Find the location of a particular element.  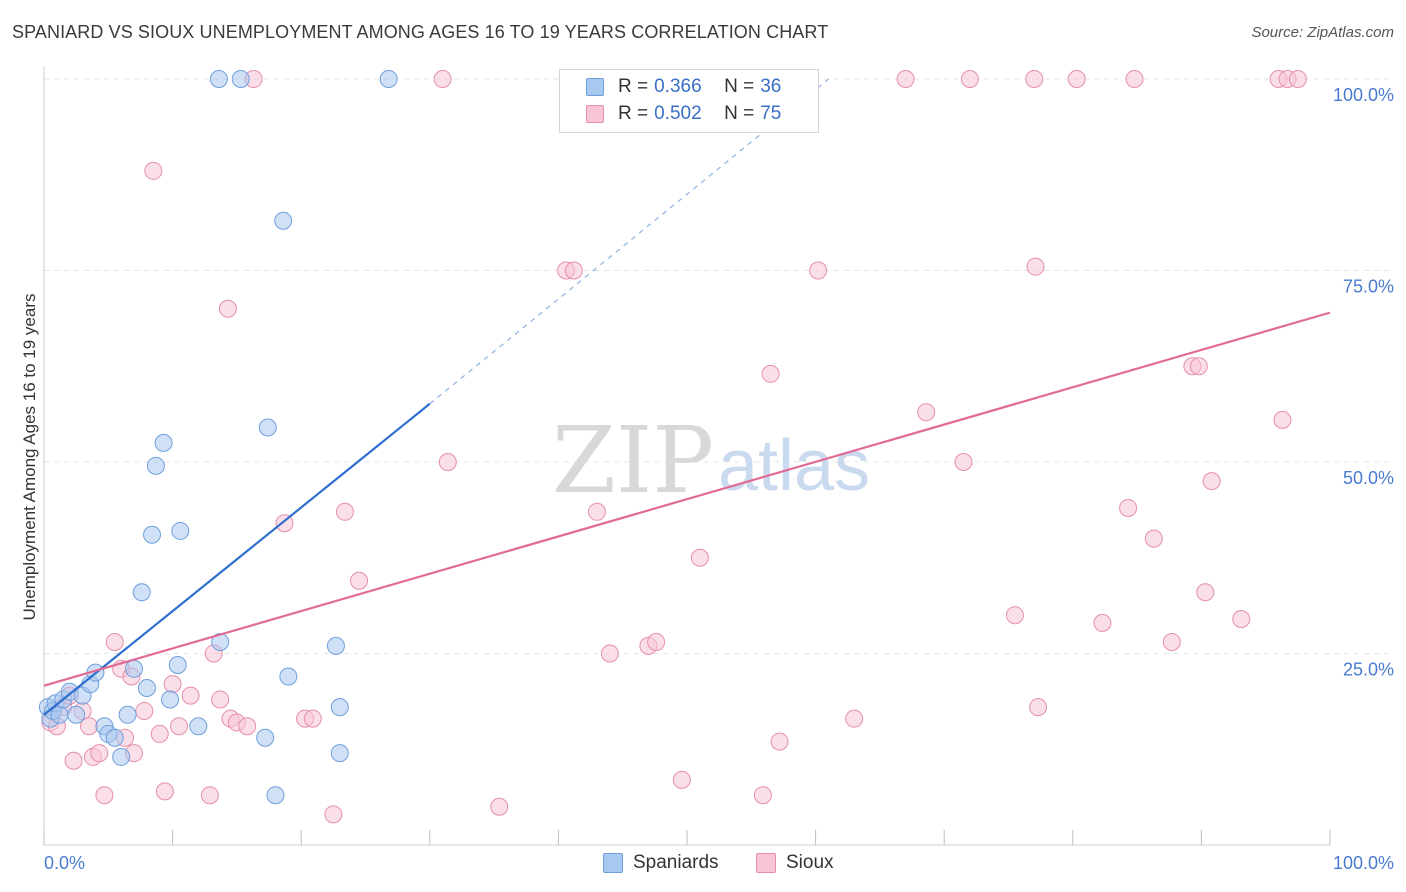

legend-item-sioux: Sioux is located at coordinates (795, 863).